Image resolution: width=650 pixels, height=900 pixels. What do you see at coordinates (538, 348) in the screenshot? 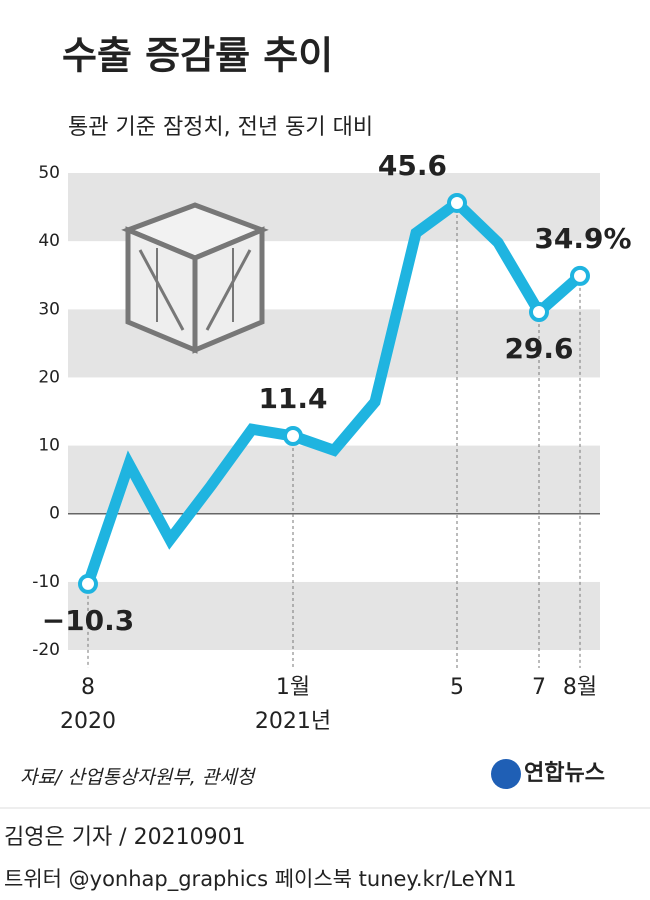
I see `value-label: 29.6` at bounding box center [538, 348].